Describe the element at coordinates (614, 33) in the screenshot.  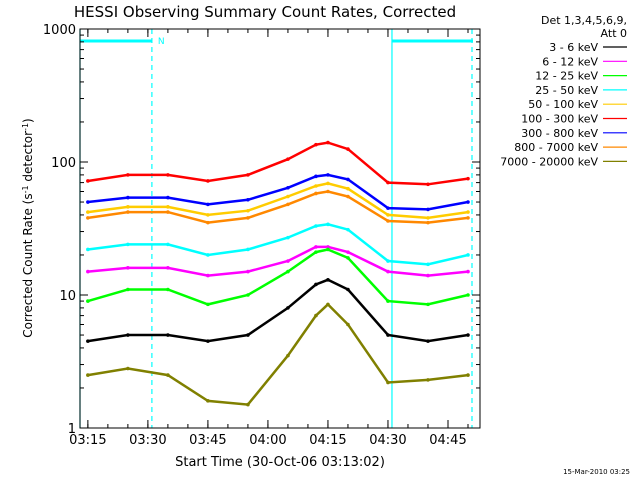
I see `legend-header-attenuator: Att 0` at that location.